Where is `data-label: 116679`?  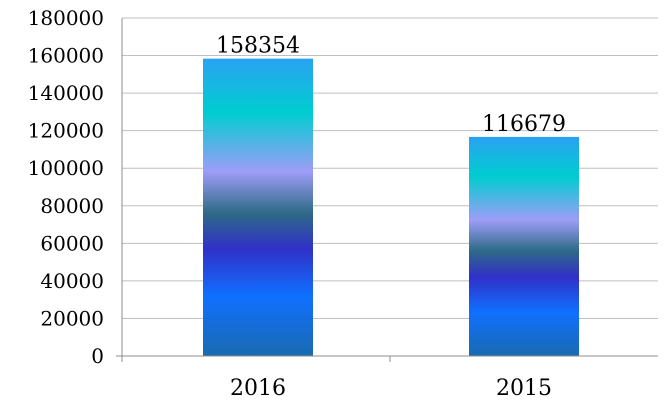
data-label: 116679 is located at coordinates (524, 124).